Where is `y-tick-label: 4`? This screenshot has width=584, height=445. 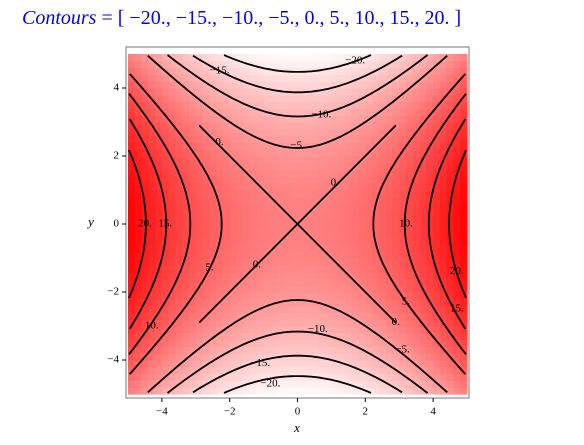 y-tick-label: 4 is located at coordinates (117, 88).